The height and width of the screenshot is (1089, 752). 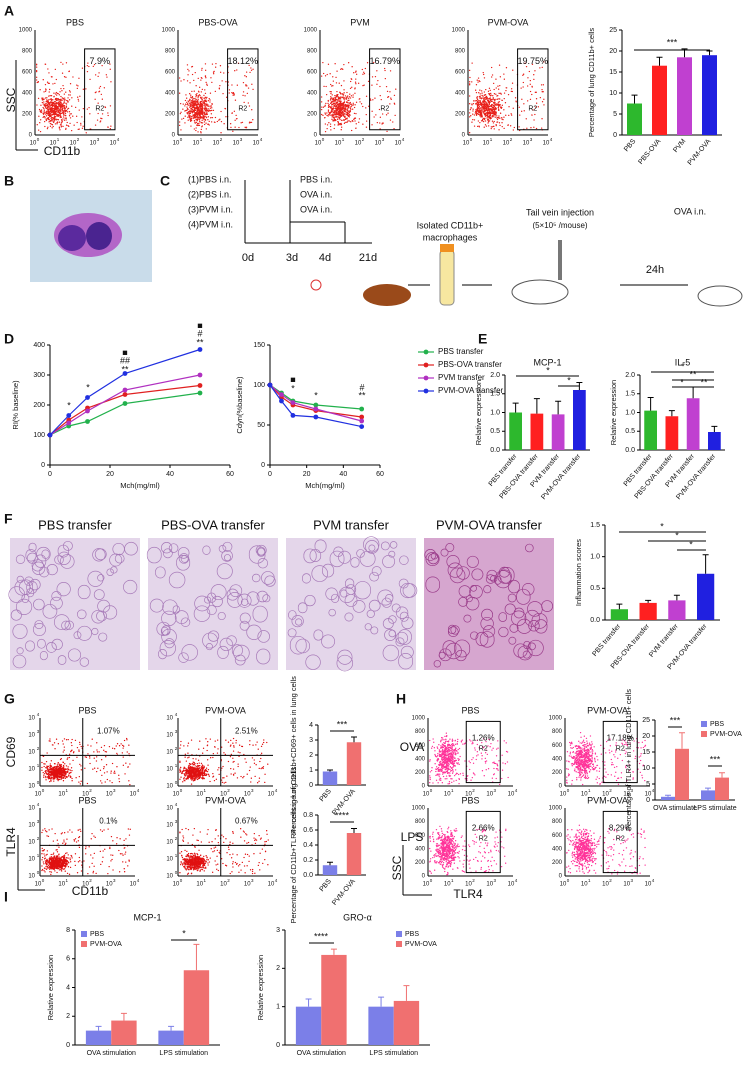 What do you see at coordinates (99, 236) in the screenshot?
I see `nucleus` at bounding box center [99, 236].